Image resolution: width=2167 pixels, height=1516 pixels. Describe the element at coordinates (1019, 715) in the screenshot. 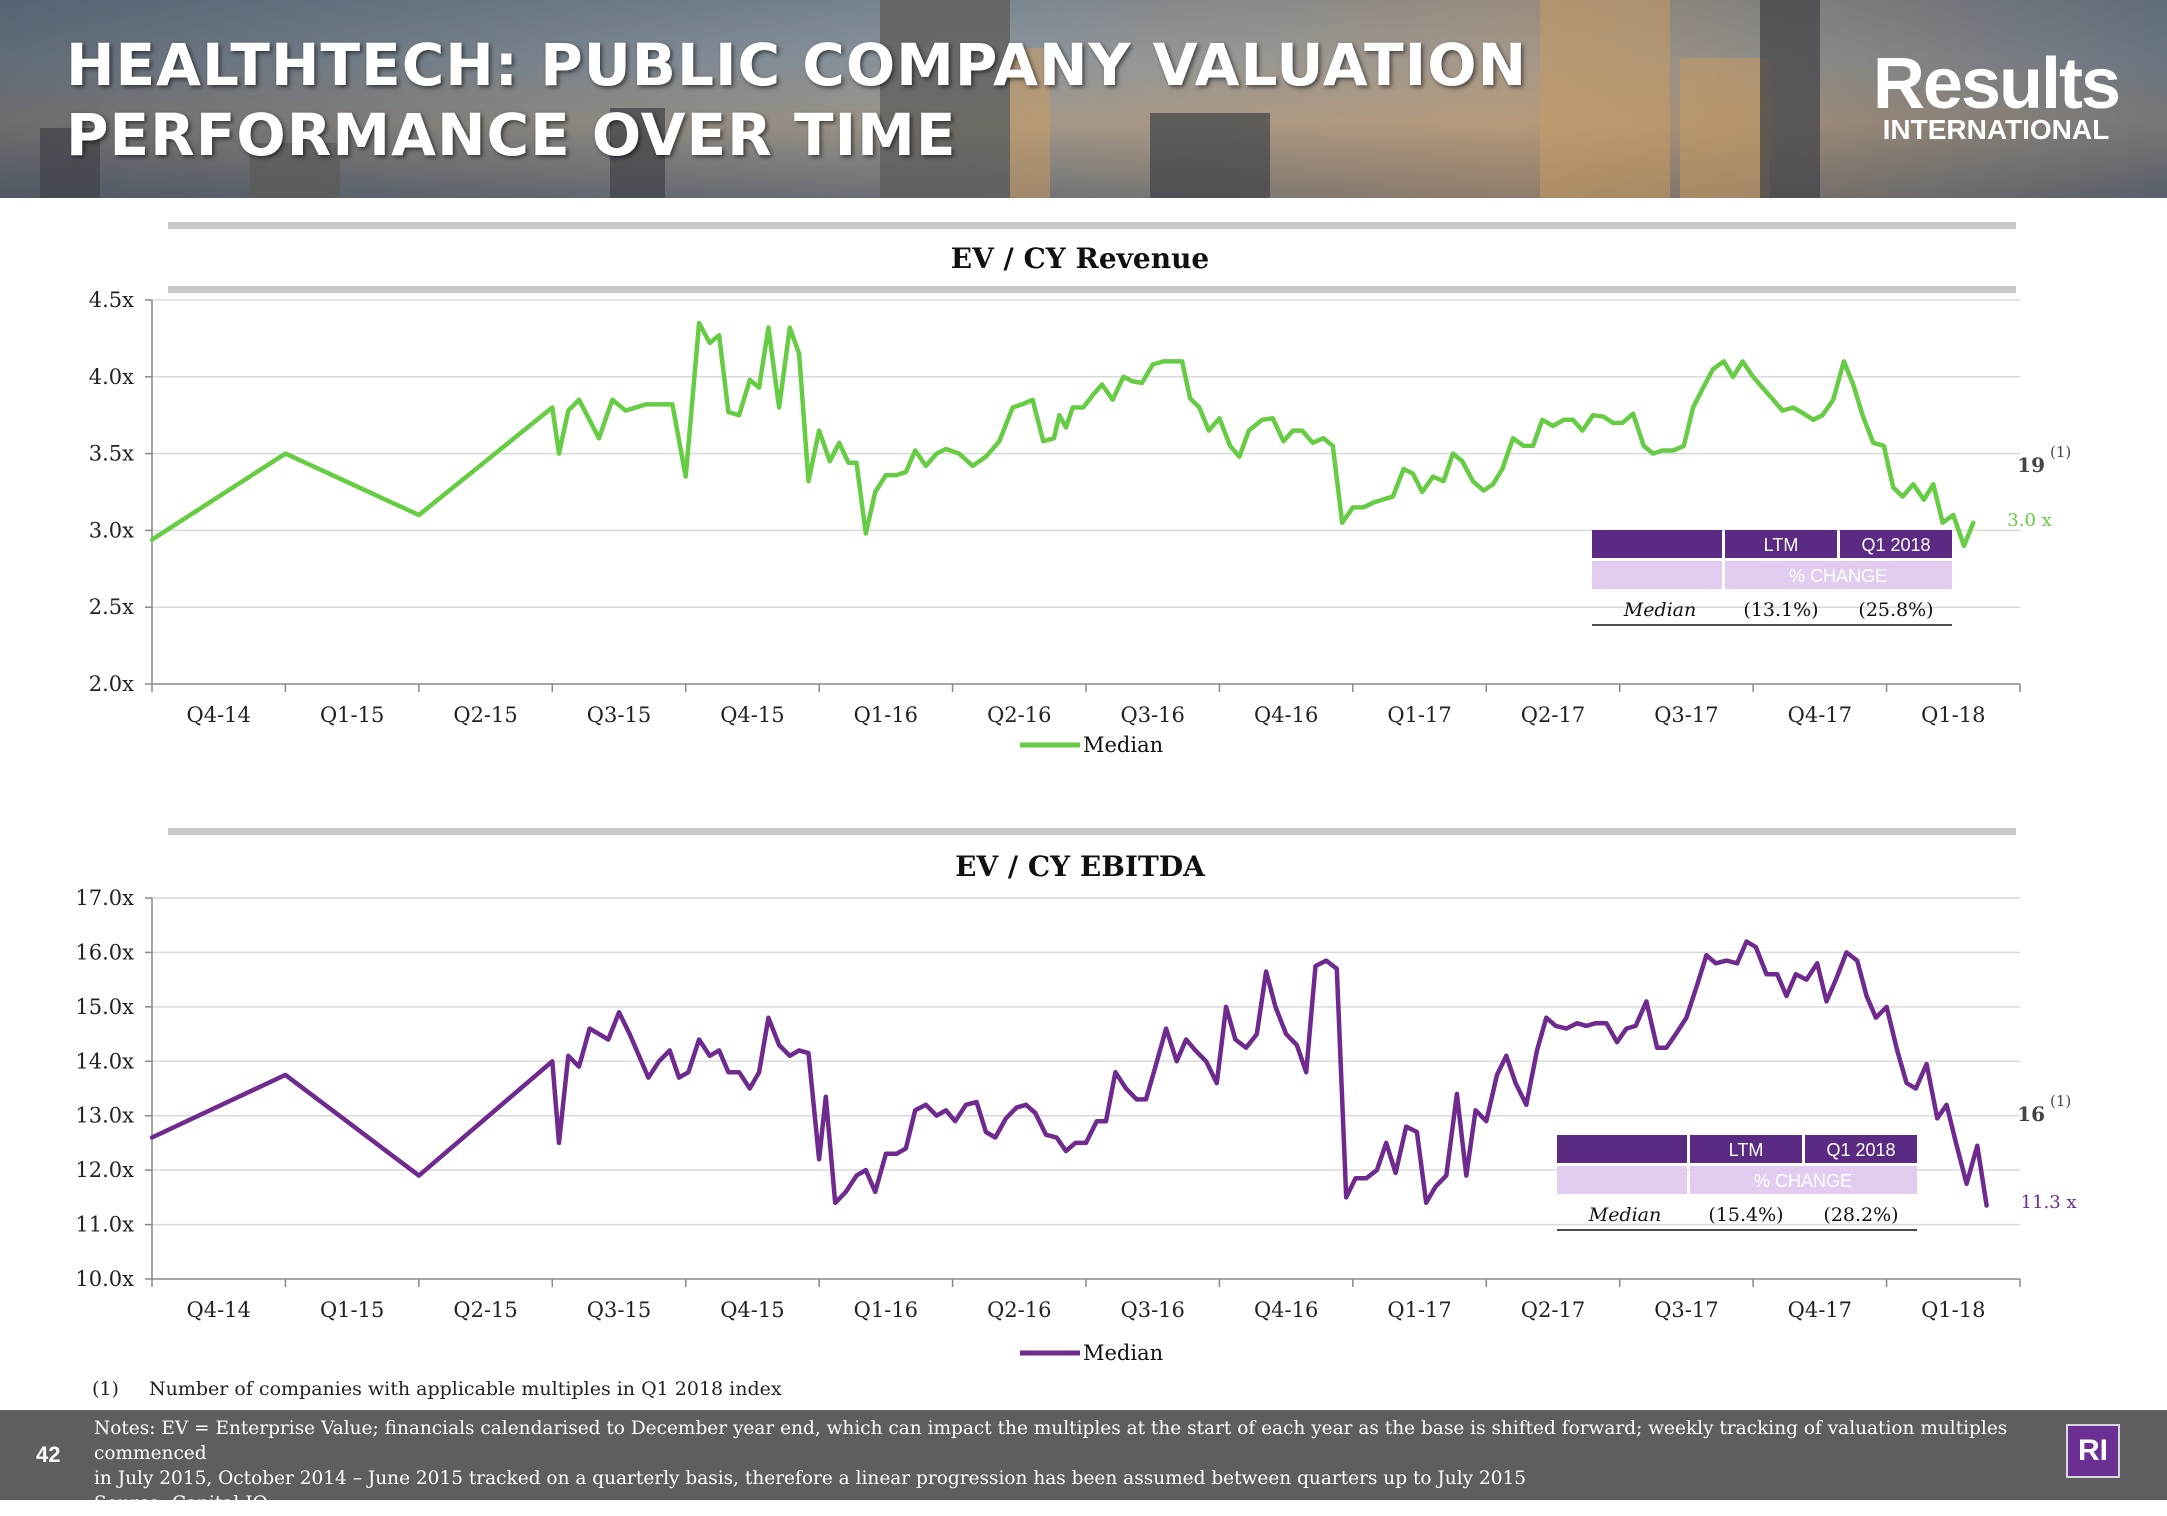

I see `chart-1-category-label: Q2-16` at that location.